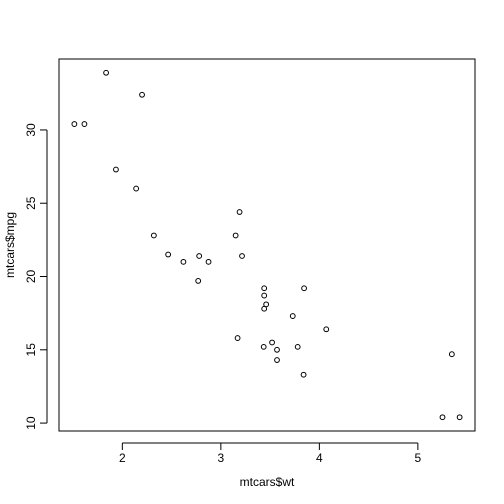 This screenshot has height=504, width=504. What do you see at coordinates (267, 482) in the screenshot?
I see `x-axis-label: mtcars$wt` at bounding box center [267, 482].